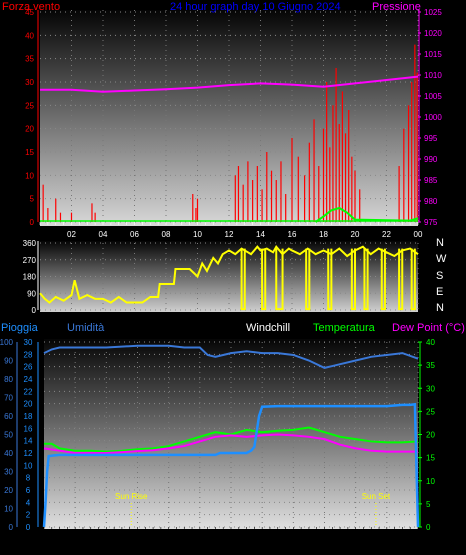 The height and width of the screenshot is (555, 466). What do you see at coordinates (28, 391) in the screenshot?
I see `rain-tick-label: 22` at bounding box center [28, 391].